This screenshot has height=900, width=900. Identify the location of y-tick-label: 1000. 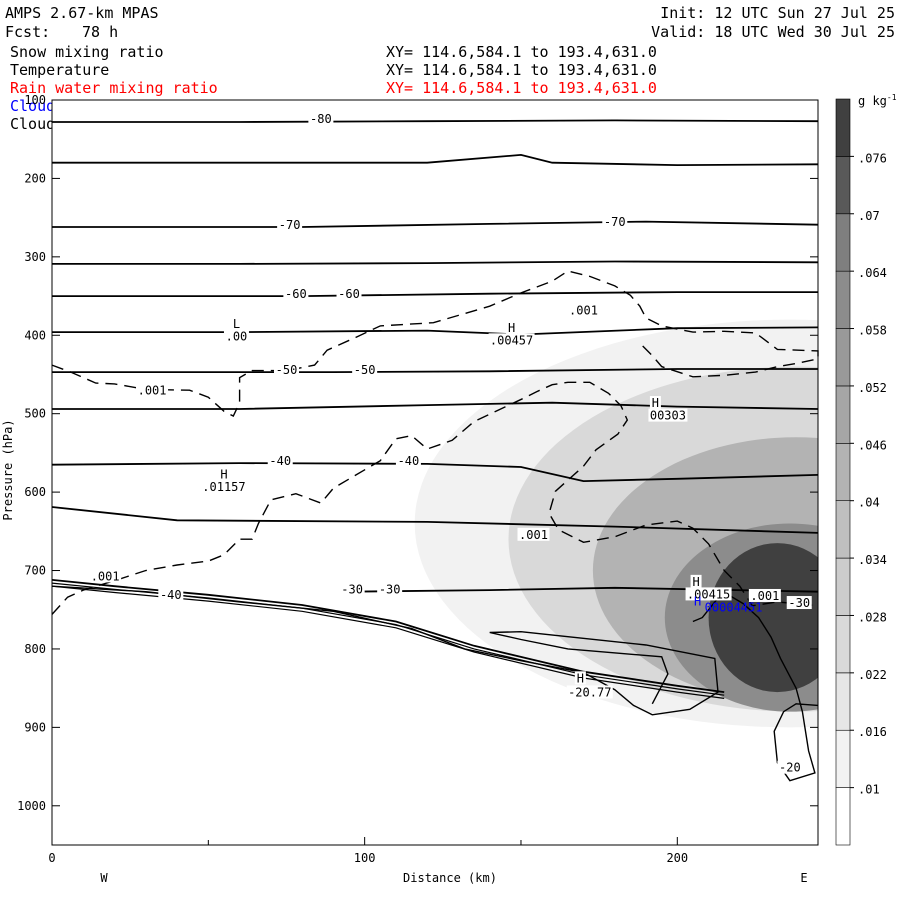
(31, 806).